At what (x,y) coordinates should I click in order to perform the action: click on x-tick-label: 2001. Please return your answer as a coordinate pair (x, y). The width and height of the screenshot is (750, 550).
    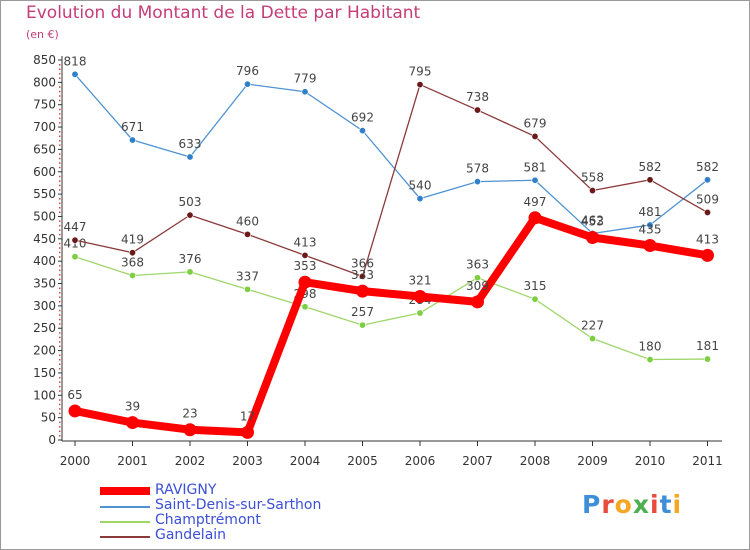
    Looking at the image, I should click on (132, 461).